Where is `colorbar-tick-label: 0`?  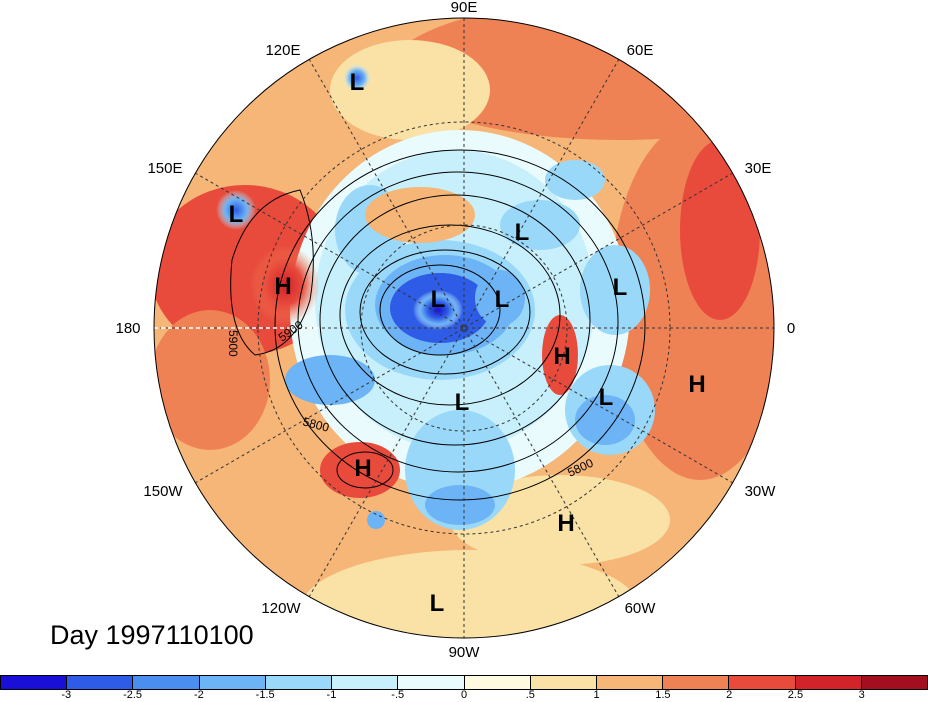 colorbar-tick-label: 0 is located at coordinates (464, 695).